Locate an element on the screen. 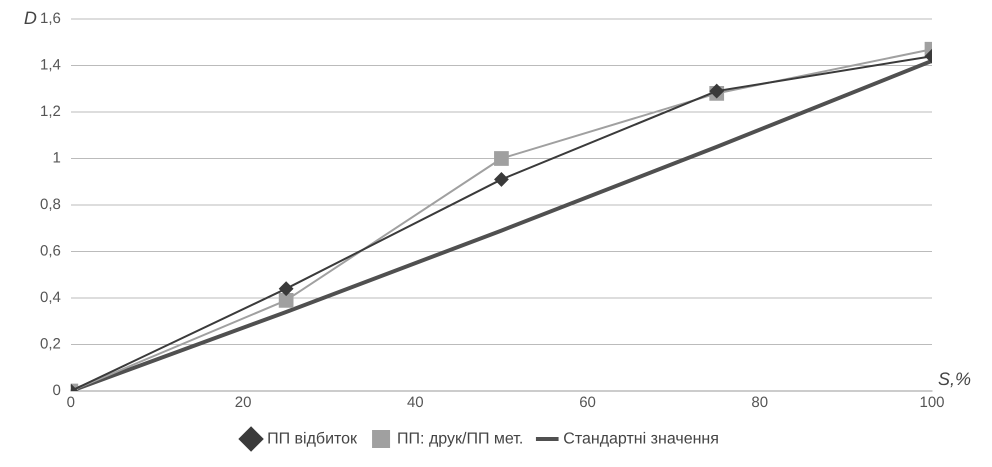 This screenshot has width=992, height=467. y-tick-label: 0 is located at coordinates (56, 391).